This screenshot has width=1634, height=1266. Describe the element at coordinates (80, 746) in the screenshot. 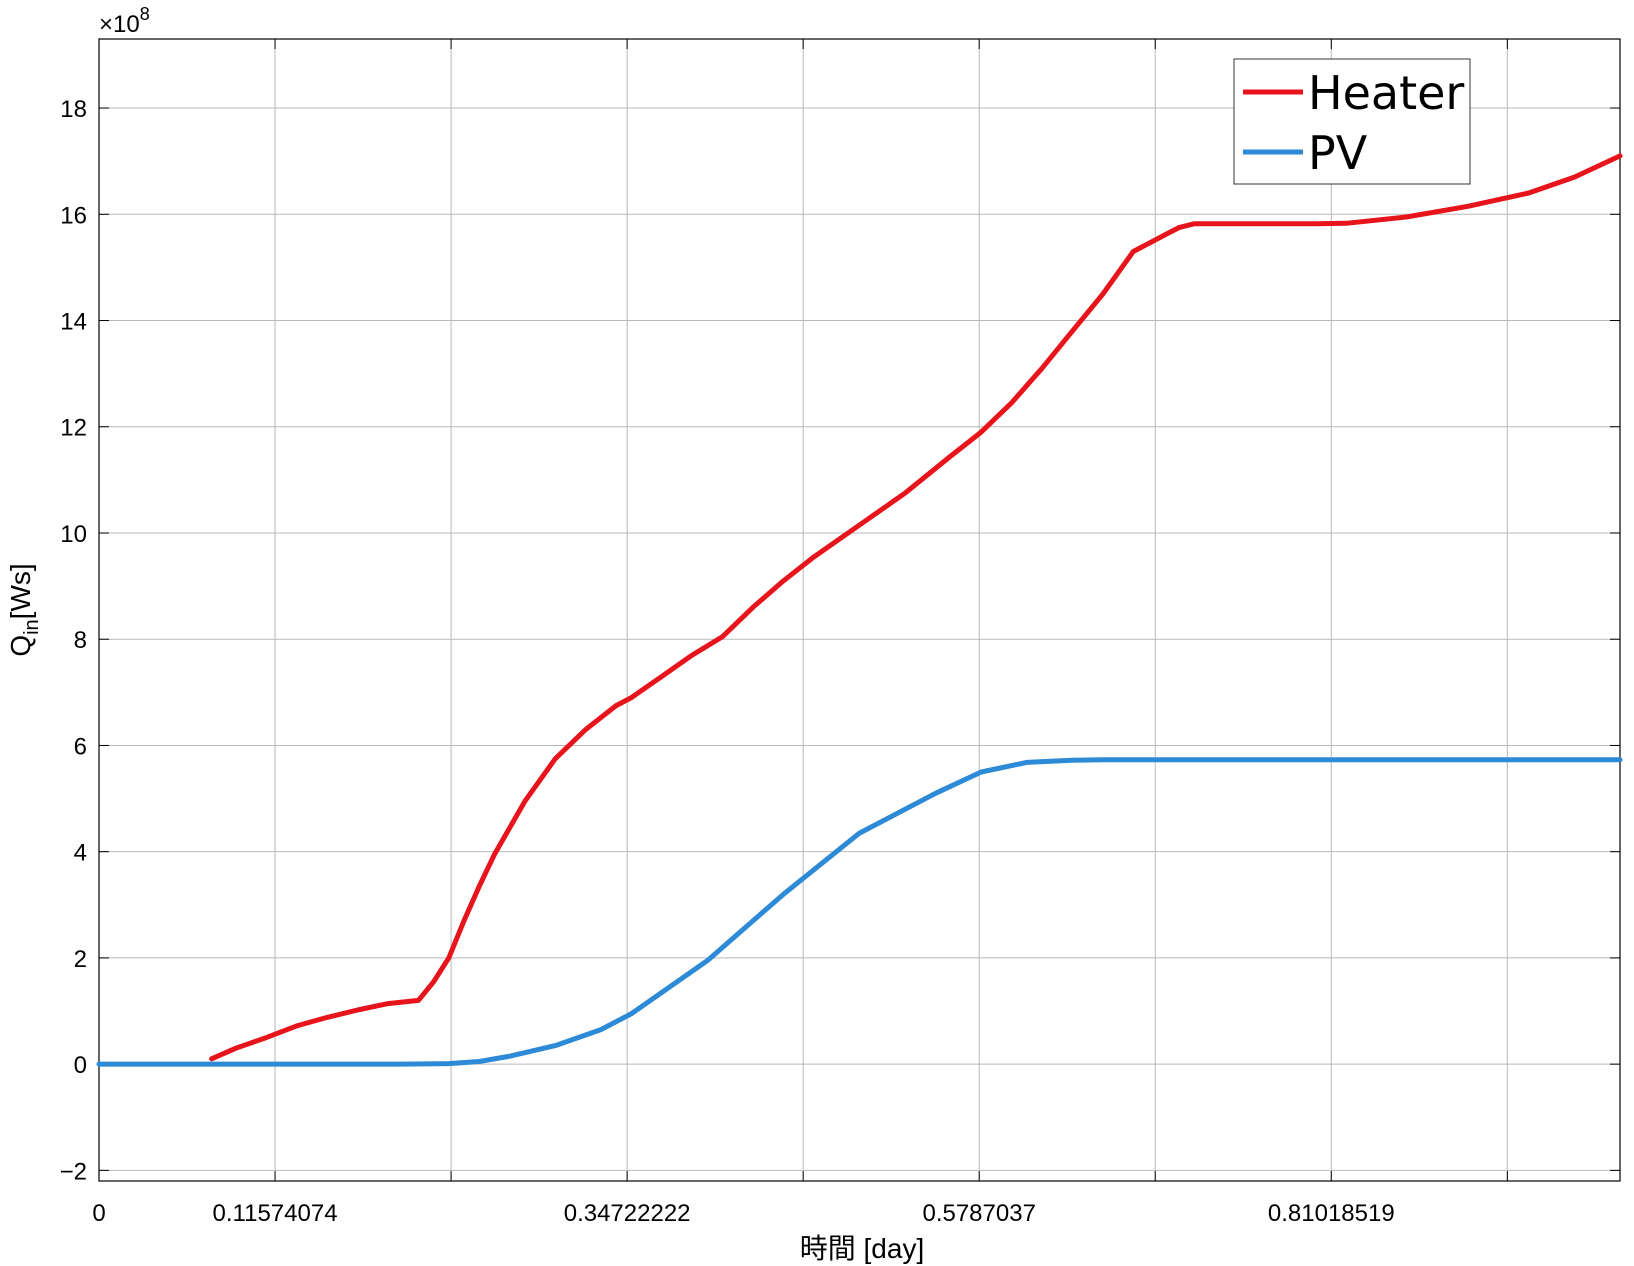

I see `y-tick-label: 6` at that location.